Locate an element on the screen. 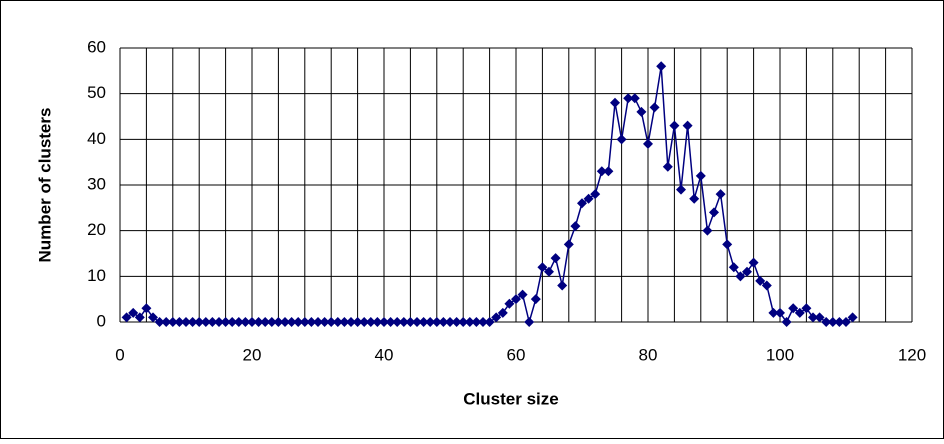 The width and height of the screenshot is (944, 444). x-tick-label: 20 is located at coordinates (252, 354).